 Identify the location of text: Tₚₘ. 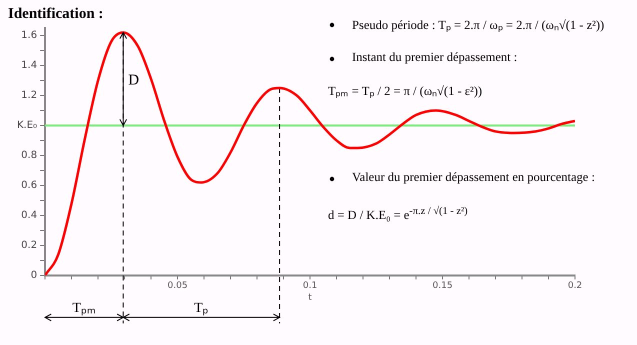
(84, 309).